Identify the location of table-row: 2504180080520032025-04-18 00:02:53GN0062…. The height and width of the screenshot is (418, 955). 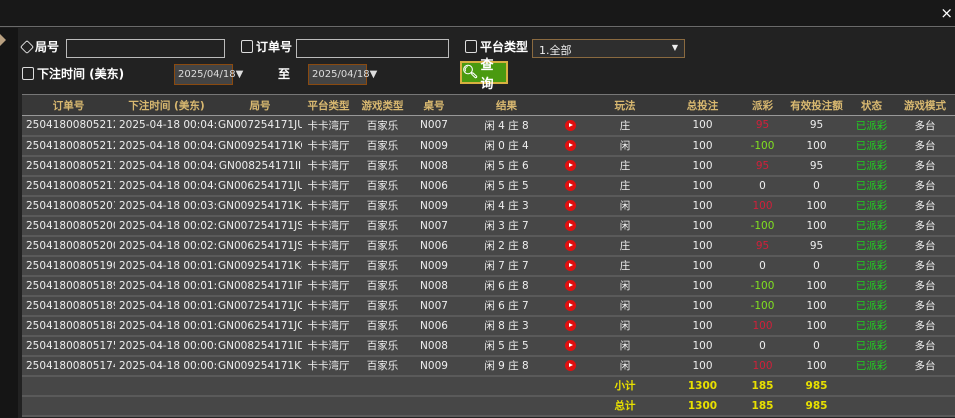
(488, 246).